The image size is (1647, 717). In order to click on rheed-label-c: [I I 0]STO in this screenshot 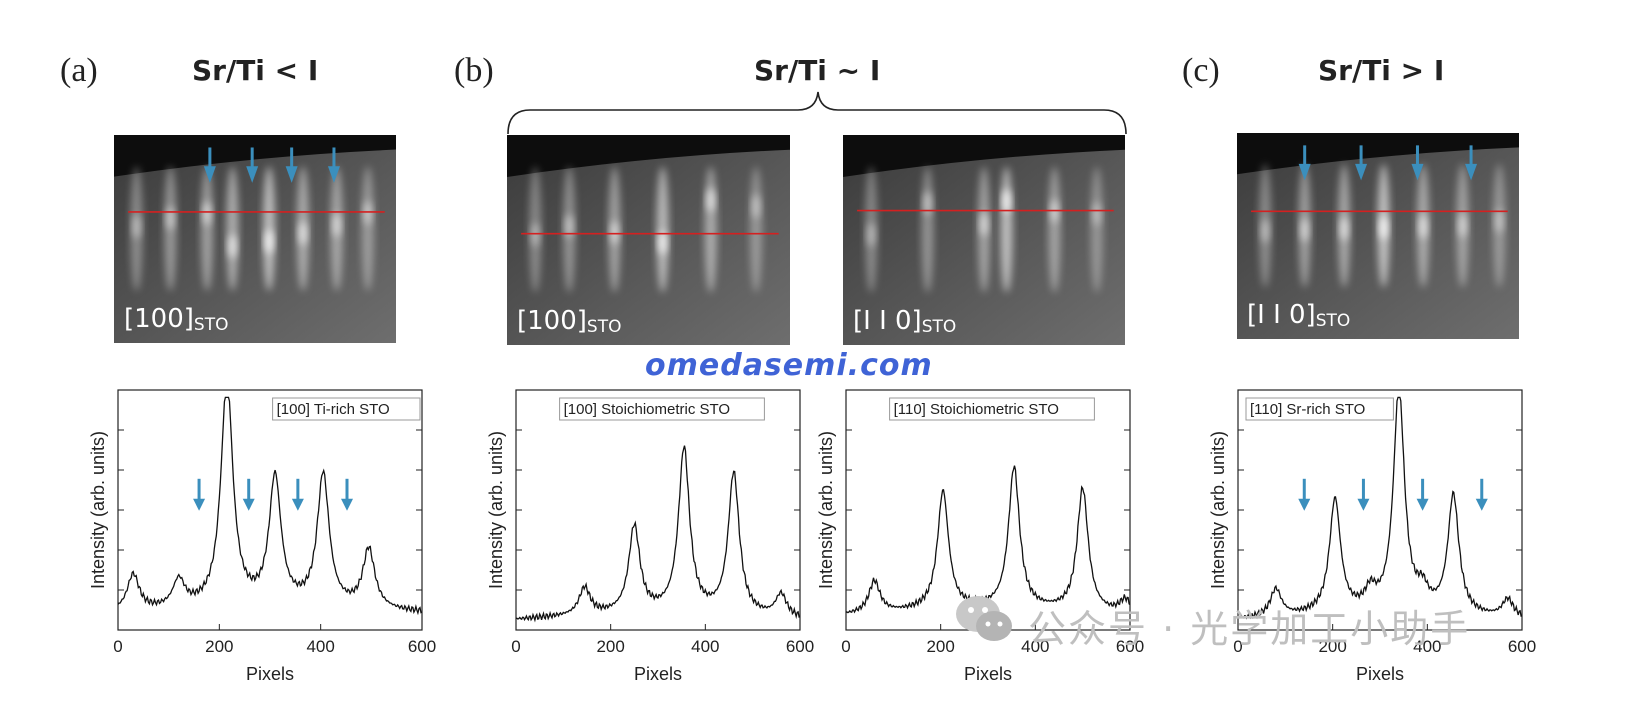, I will do `click(1299, 315)`.